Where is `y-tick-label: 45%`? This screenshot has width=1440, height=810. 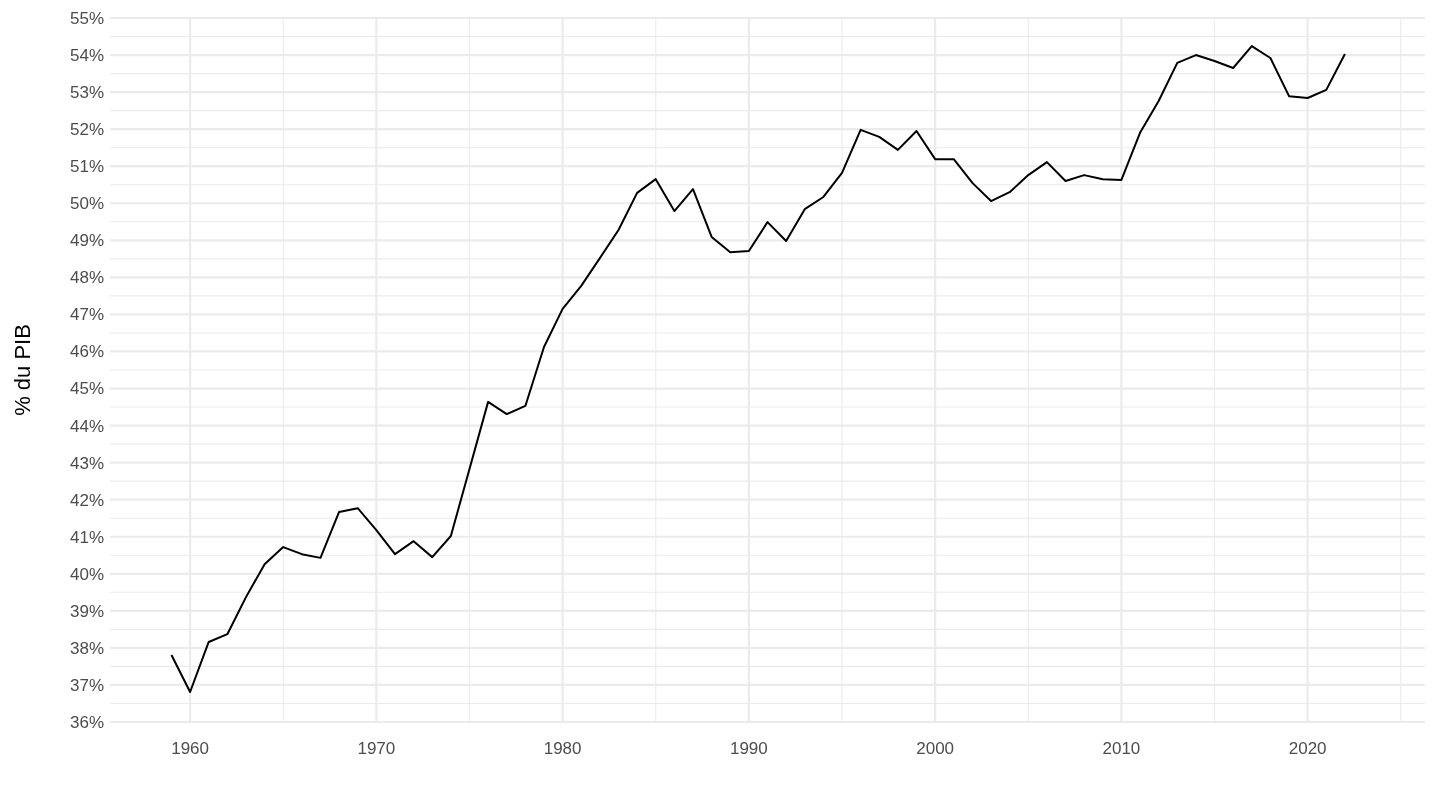
y-tick-label: 45% is located at coordinates (86, 389).